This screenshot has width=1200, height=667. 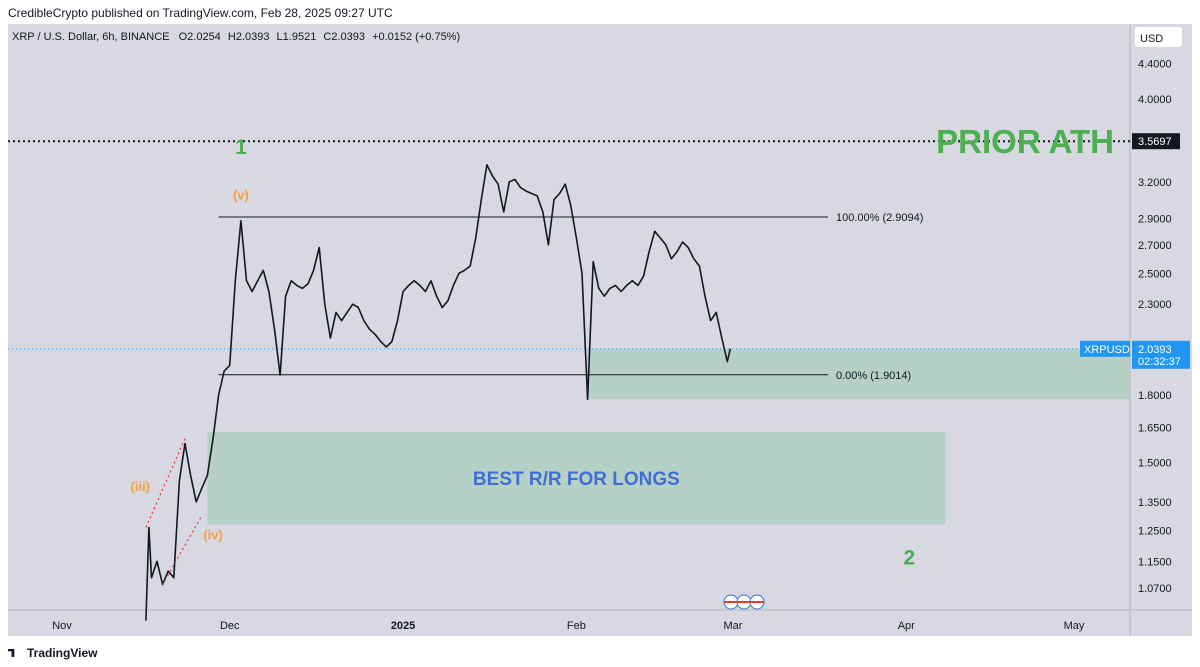 I want to click on price-tick-label: 1.8000, so click(x=1155, y=396).